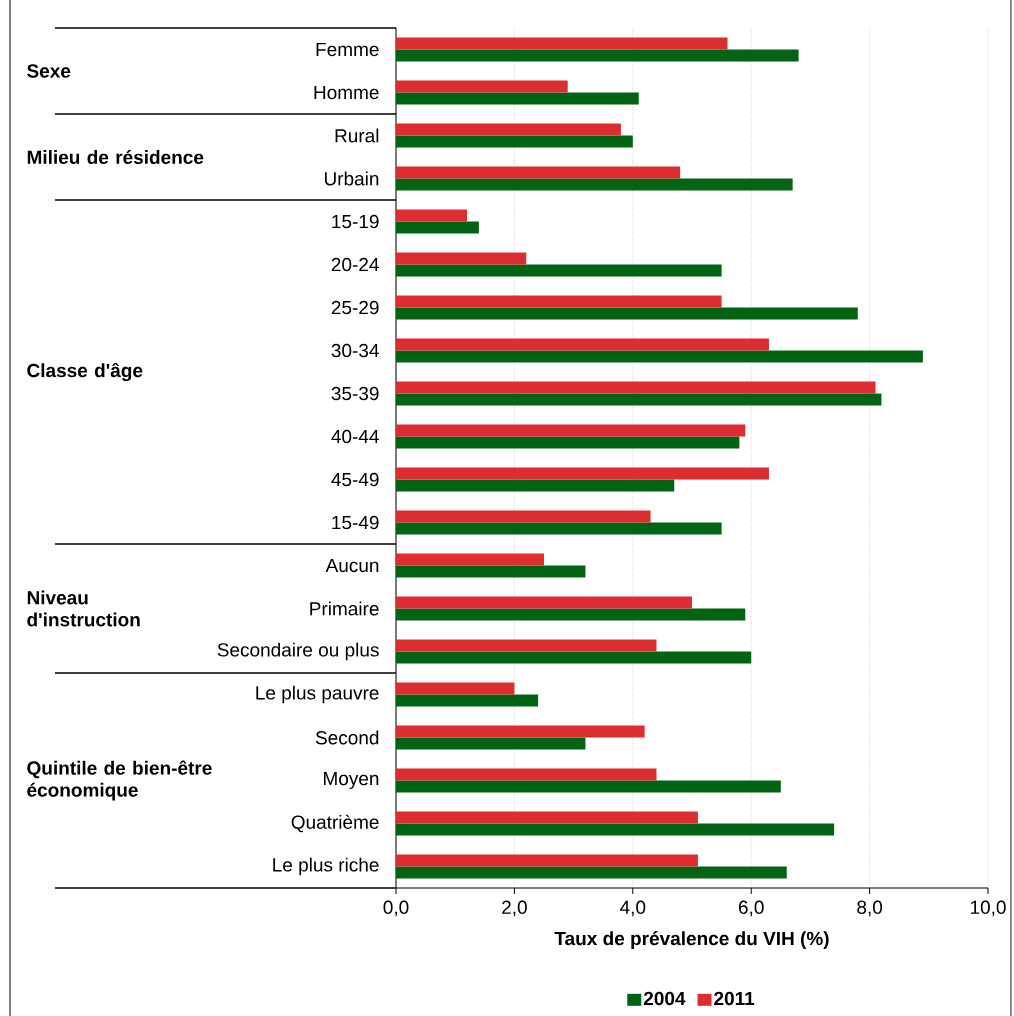 The width and height of the screenshot is (1014, 1016). Describe the element at coordinates (326, 866) in the screenshot. I see `y-tick-label: Le plus riche` at that location.